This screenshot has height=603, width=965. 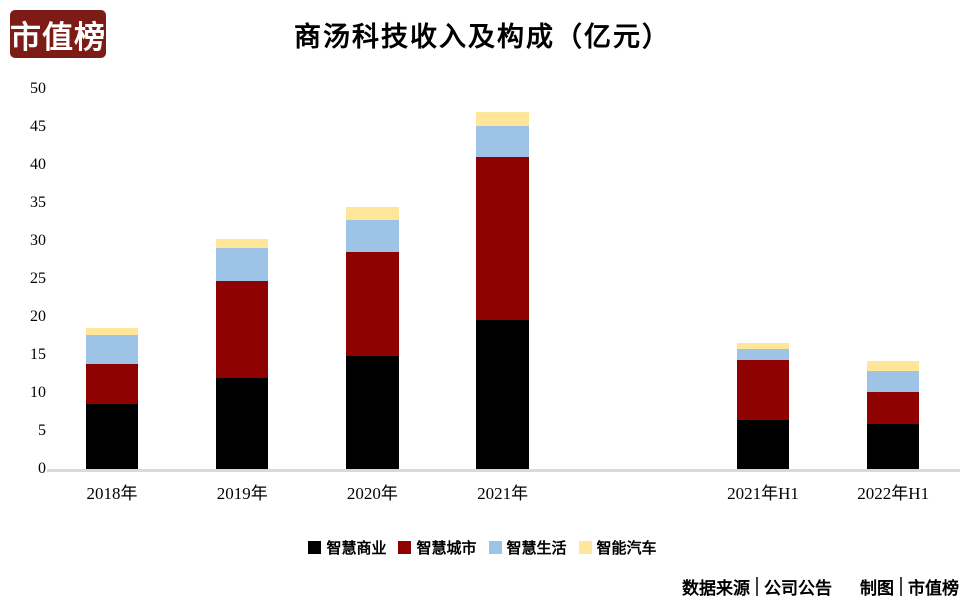 I want to click on y-tick-label-5: 5, so click(x=42, y=430).